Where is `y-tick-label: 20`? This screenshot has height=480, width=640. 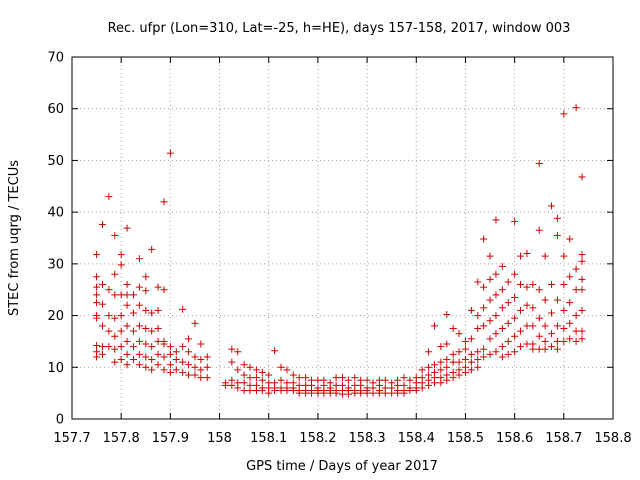 y-tick-label: 20 is located at coordinates (55, 316).